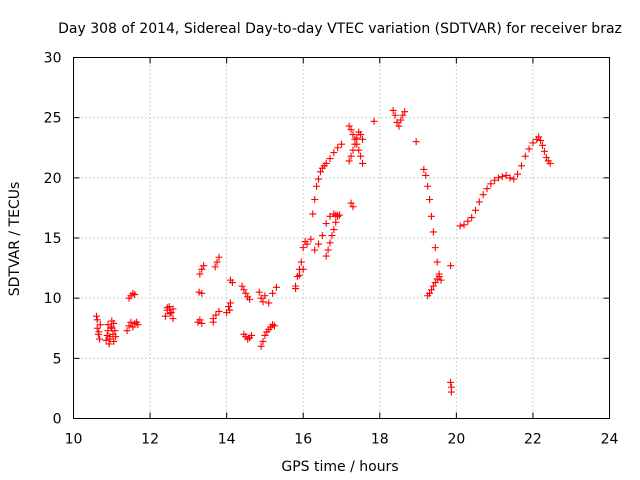  Describe the element at coordinates (303, 440) in the screenshot. I see `x-tick-label: 16` at that location.